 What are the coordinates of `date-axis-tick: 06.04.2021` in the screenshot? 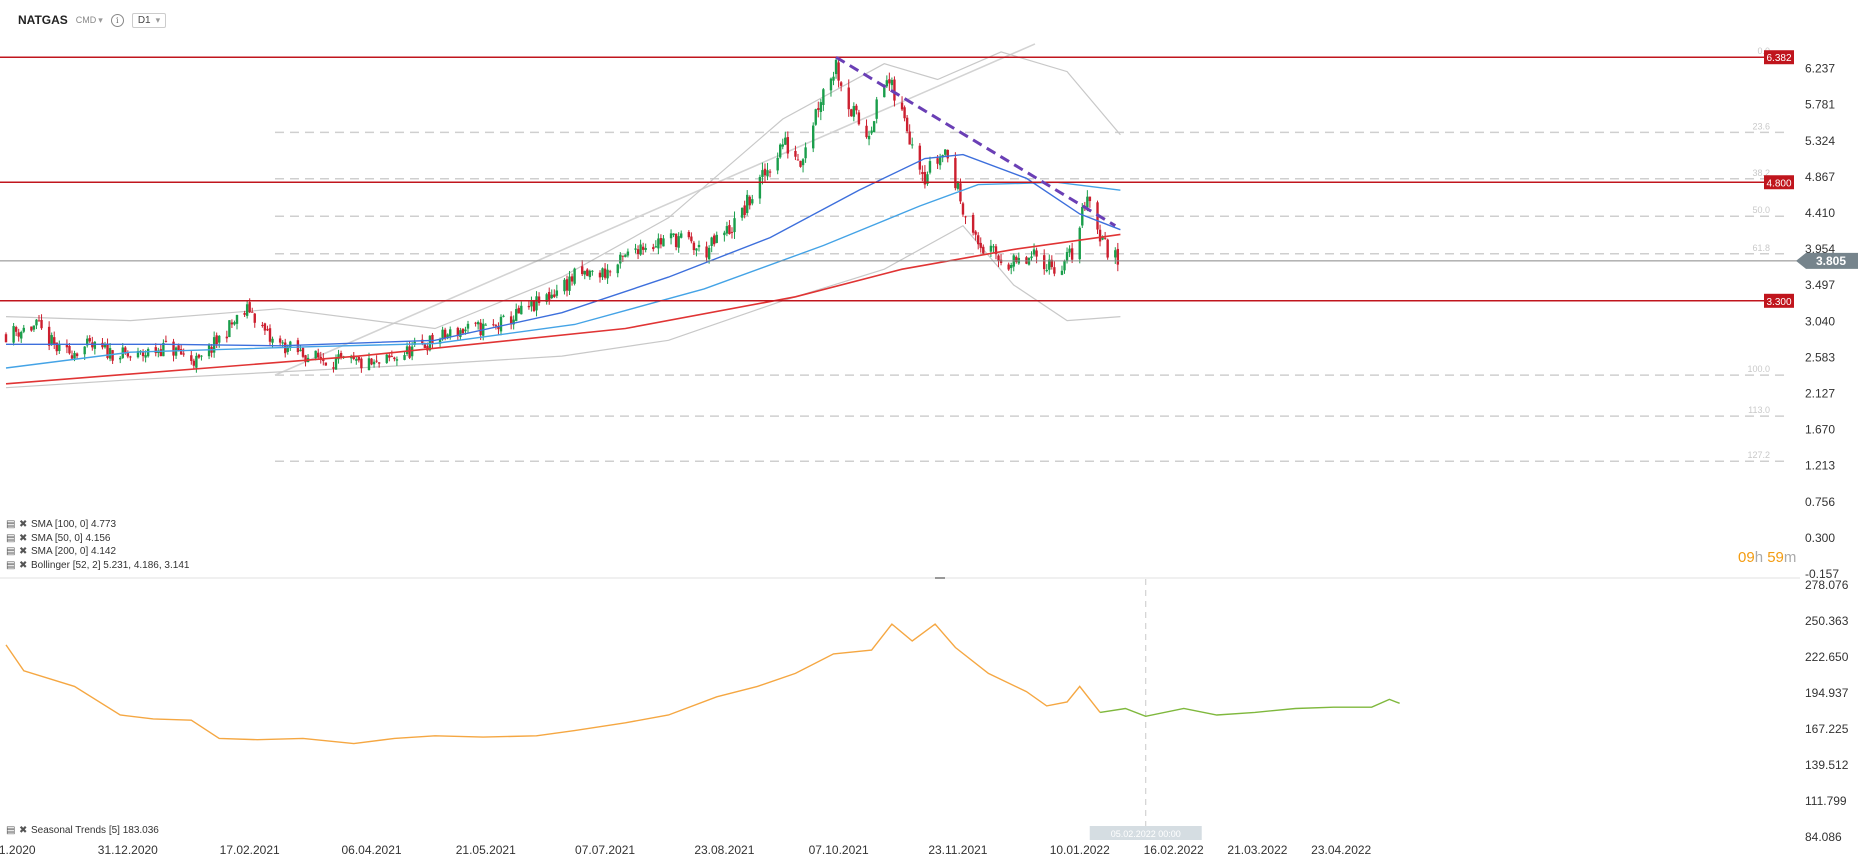 It's located at (371, 850).